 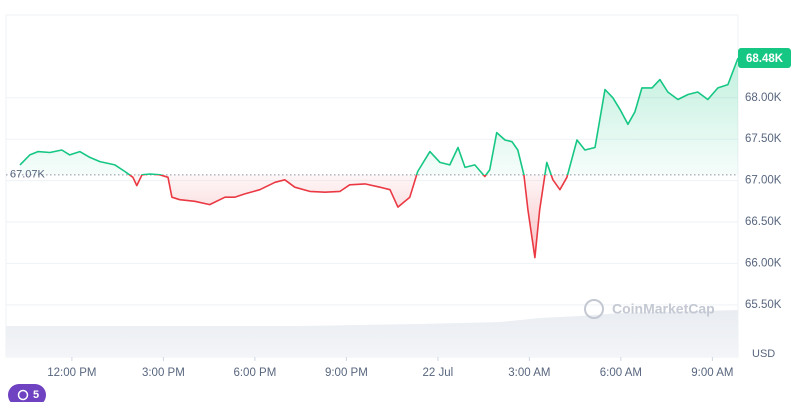 I want to click on x-tick-label: 6:00 PM, so click(x=254, y=373).